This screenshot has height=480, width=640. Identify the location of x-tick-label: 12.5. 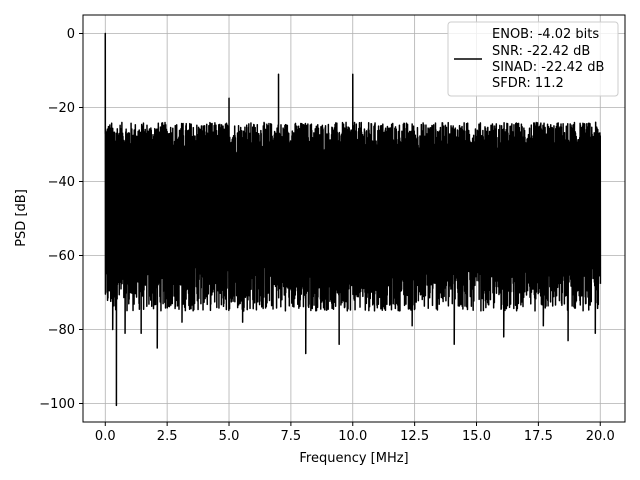
(414, 436).